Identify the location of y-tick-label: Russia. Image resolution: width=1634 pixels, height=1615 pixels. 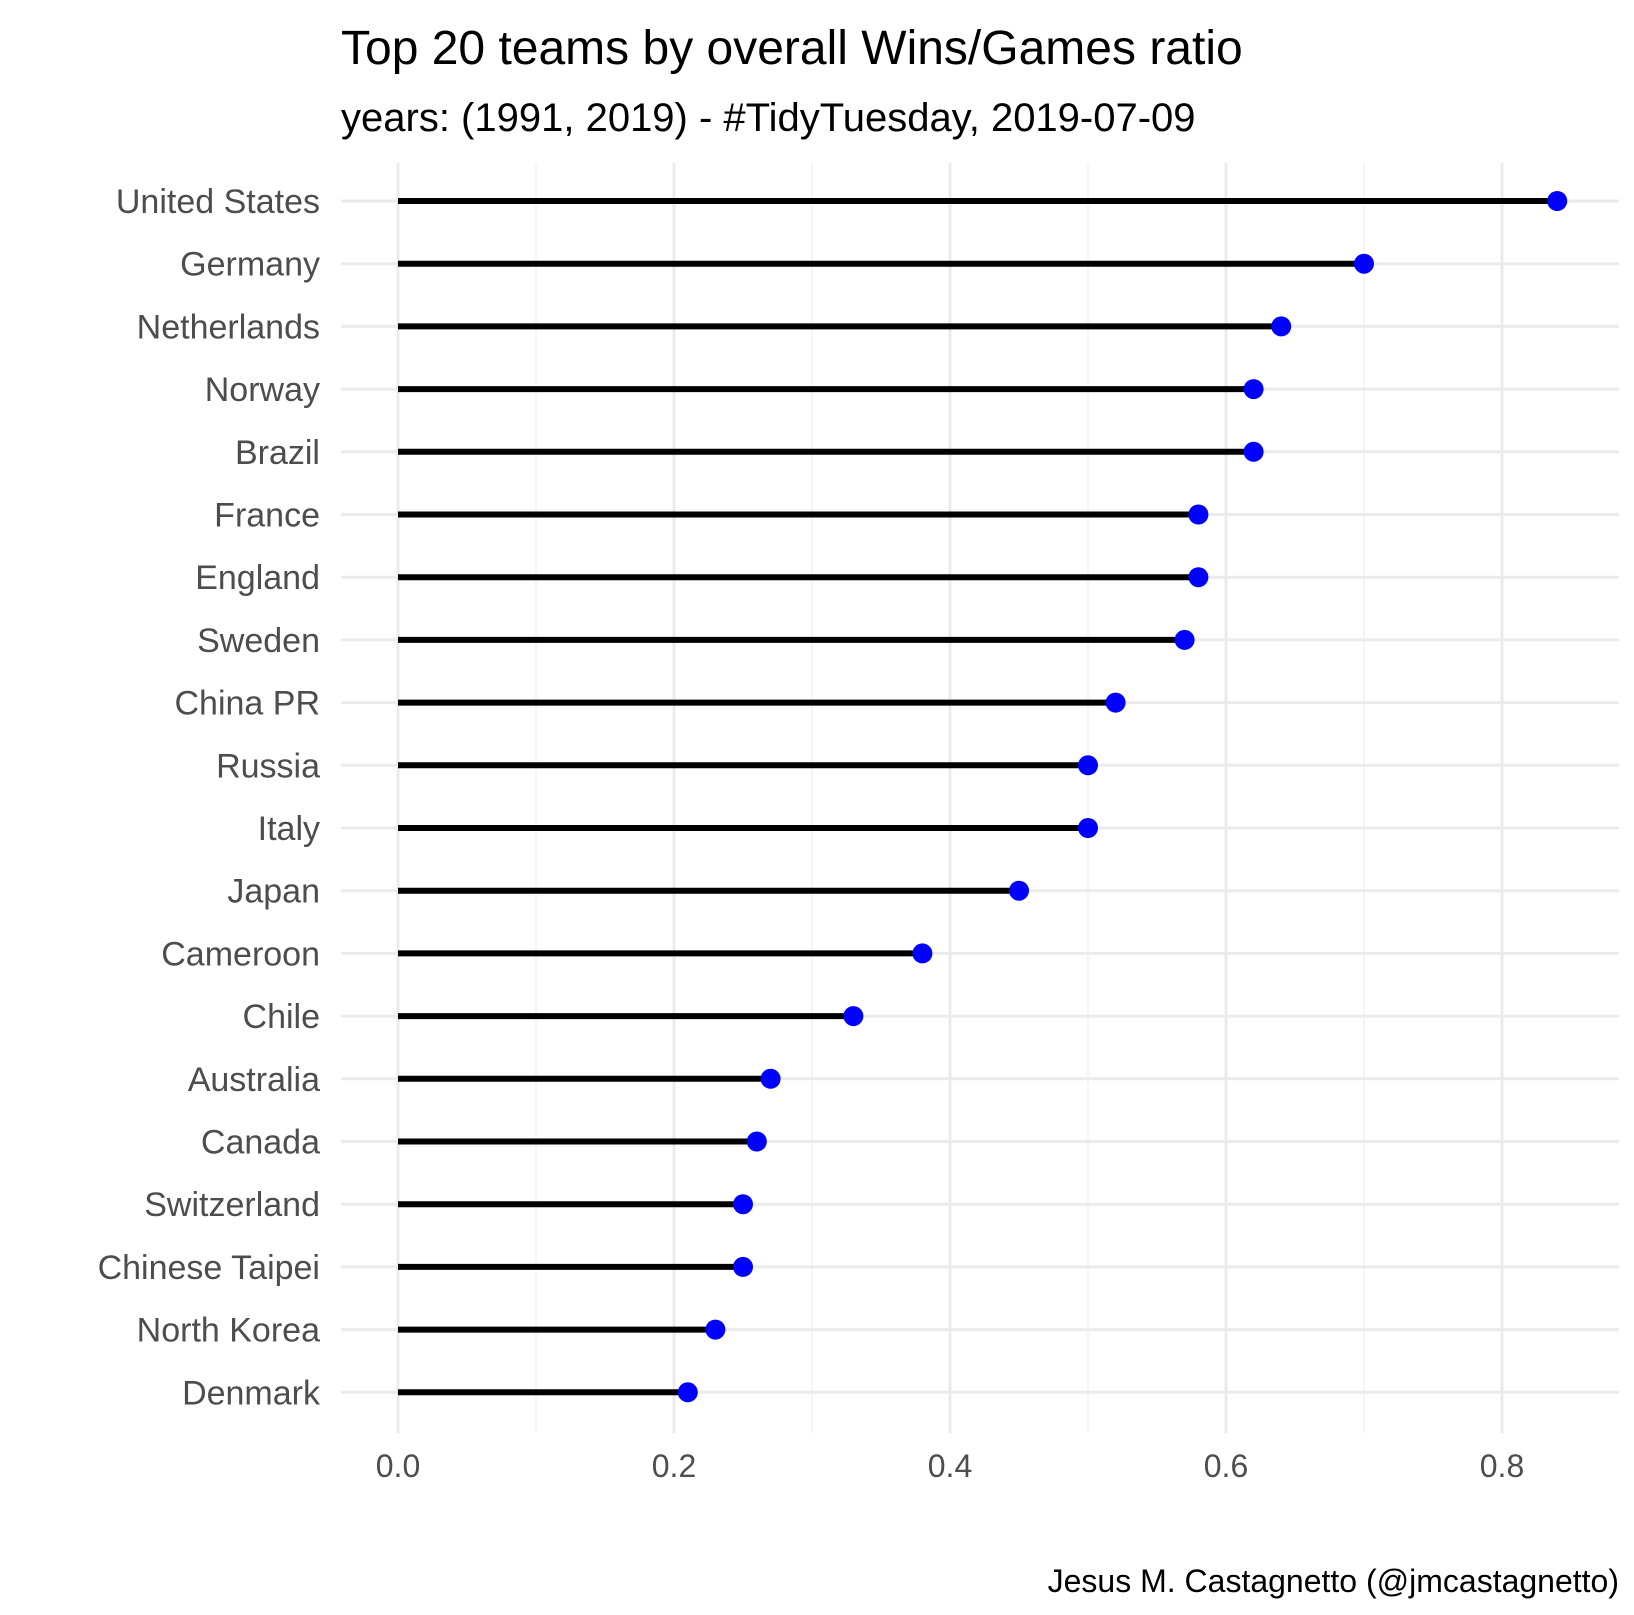
(268, 766).